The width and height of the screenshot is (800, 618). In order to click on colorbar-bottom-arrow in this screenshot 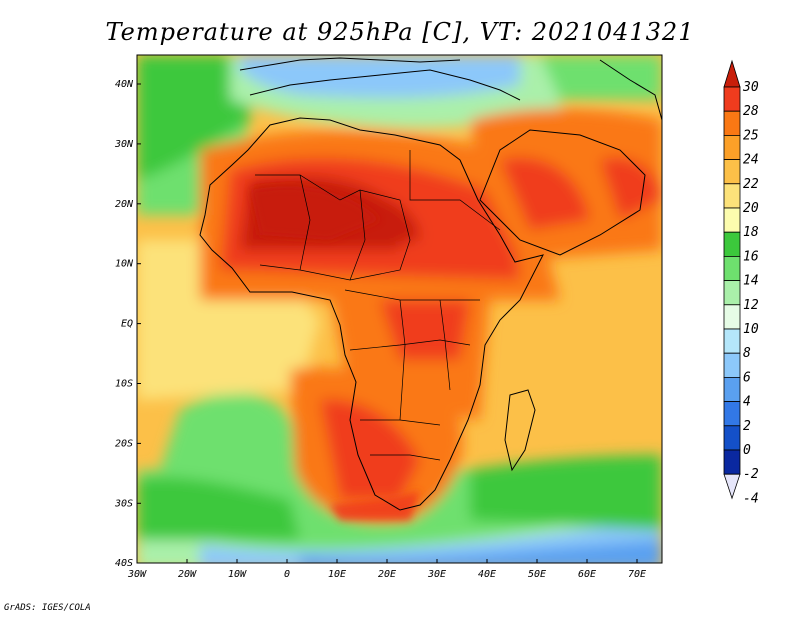, I will do `click(732, 486)`.